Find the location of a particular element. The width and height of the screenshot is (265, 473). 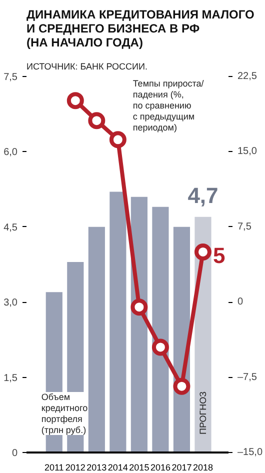

y2-tick-label: –7,5 is located at coordinates (248, 377).